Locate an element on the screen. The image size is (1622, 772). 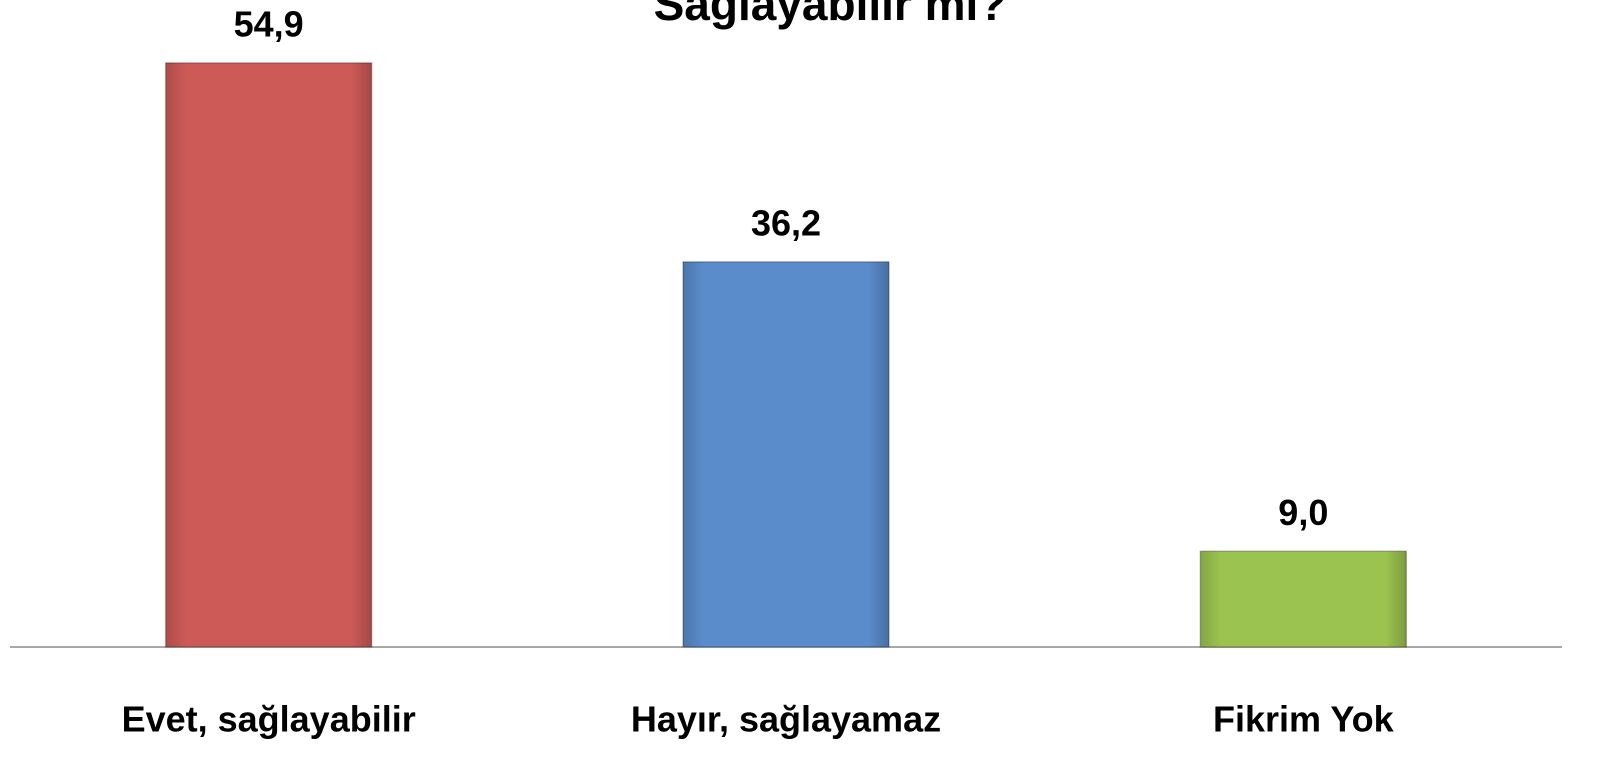
data-label: 36,2 is located at coordinates (786, 222).